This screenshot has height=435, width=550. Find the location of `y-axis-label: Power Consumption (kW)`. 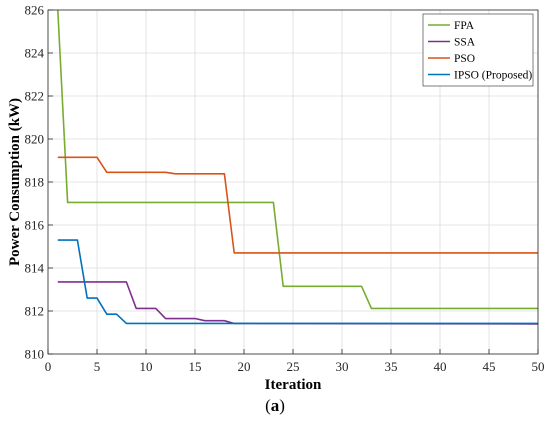

y-axis-label: Power Consumption (kW) is located at coordinates (15, 182).